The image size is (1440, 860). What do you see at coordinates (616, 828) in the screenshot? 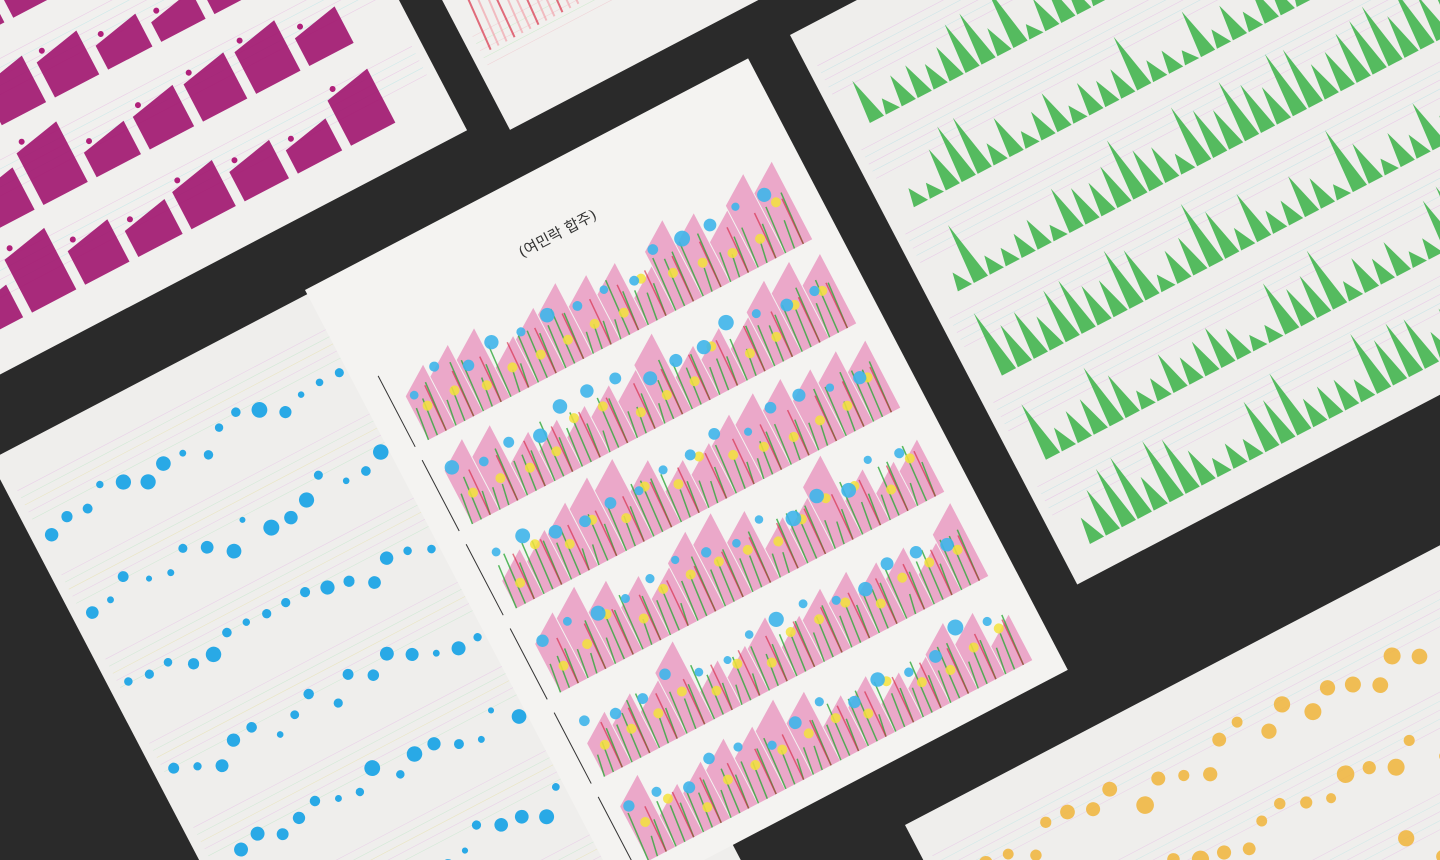
I see `row-bar` at bounding box center [616, 828].